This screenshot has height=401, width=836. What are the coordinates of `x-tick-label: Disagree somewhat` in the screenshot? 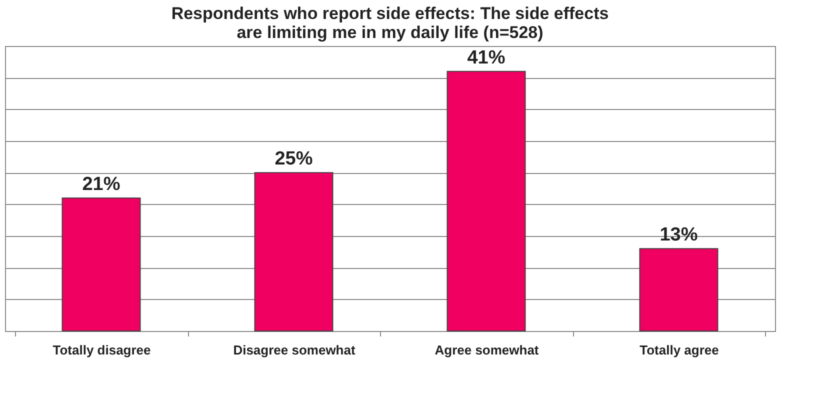 It's located at (294, 350).